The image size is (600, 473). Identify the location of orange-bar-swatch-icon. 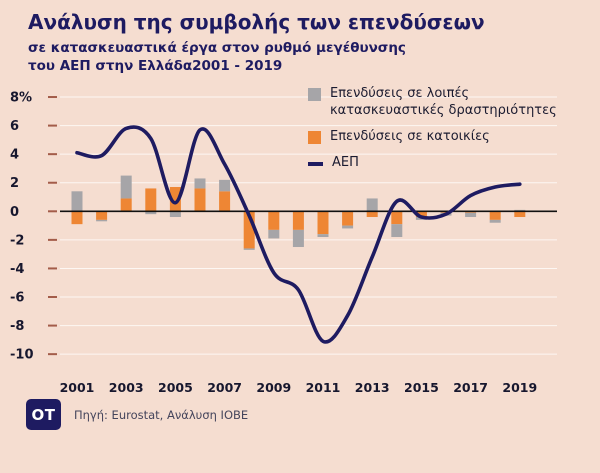
(314, 137).